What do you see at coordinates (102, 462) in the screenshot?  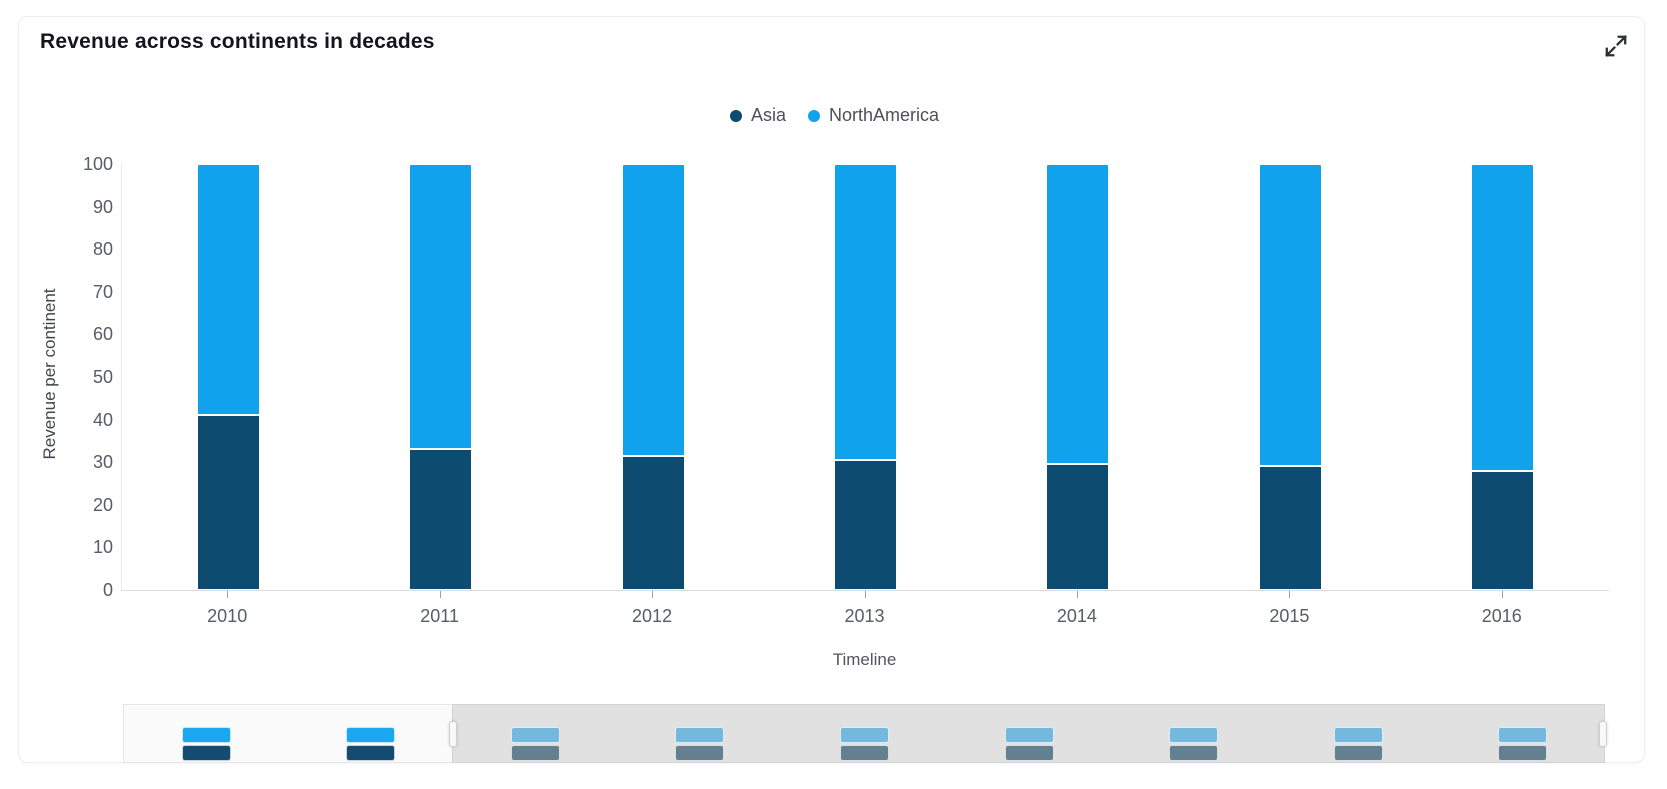 I see `y-tick-label-30: 30` at bounding box center [102, 462].